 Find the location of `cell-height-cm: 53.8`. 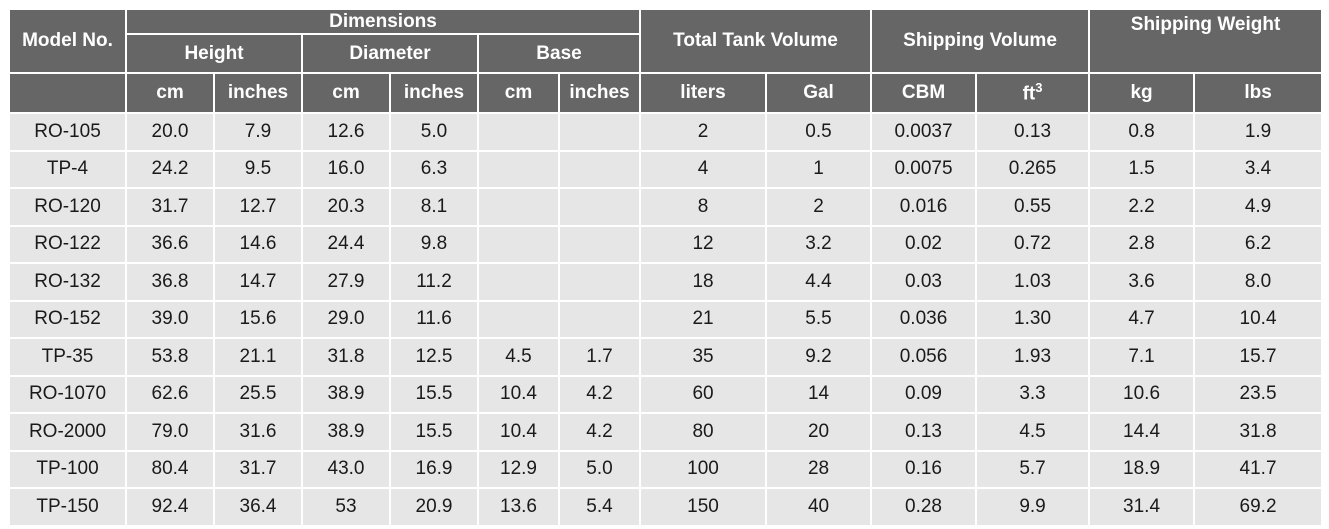

cell-height-cm: 53.8 is located at coordinates (170, 357).